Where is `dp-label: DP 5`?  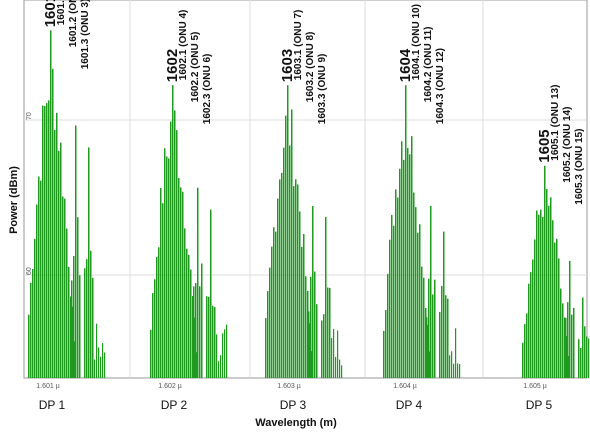
dp-label: DP 5 is located at coordinates (539, 405).